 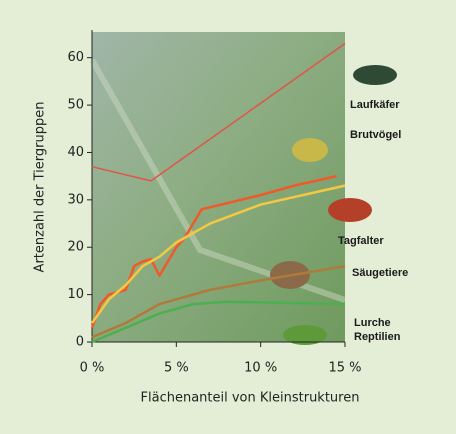 I want to click on bird-icon, so click(x=310, y=150).